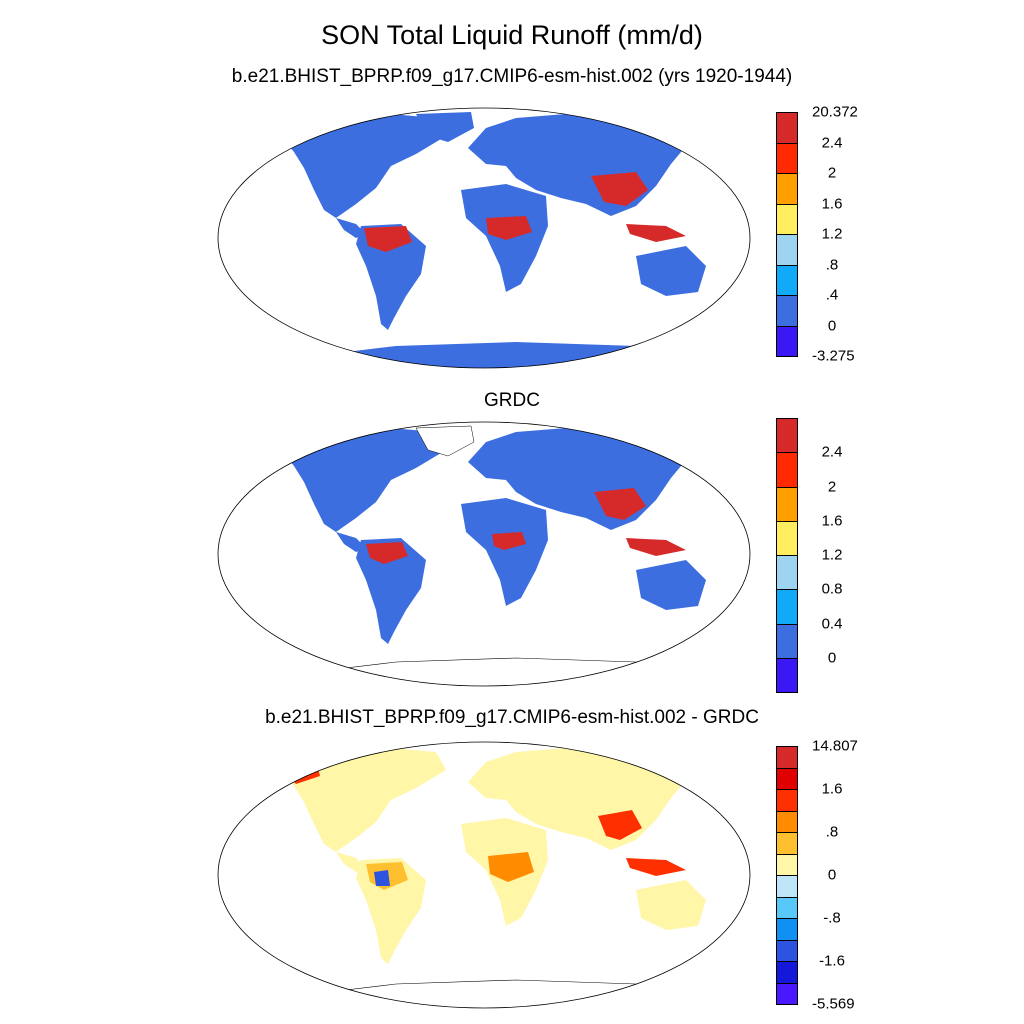 The image size is (1024, 1024). What do you see at coordinates (504, 552) in the screenshot?
I see `africa` at bounding box center [504, 552].